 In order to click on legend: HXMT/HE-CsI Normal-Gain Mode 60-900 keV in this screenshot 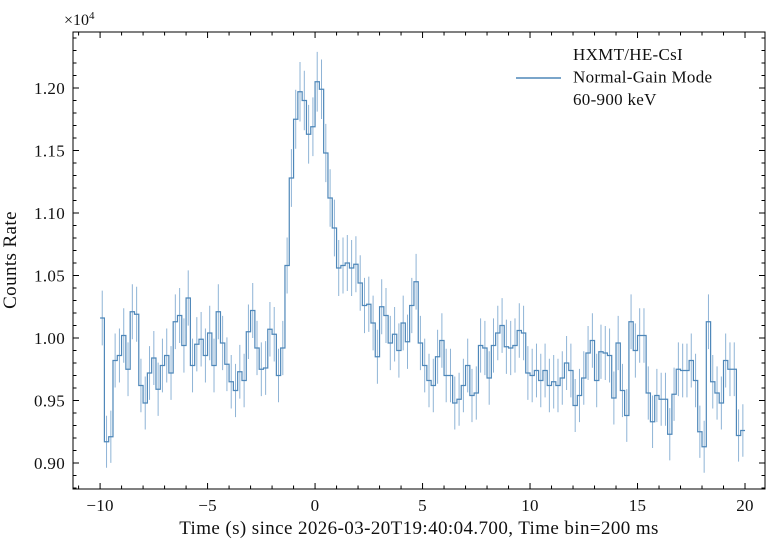, I will do `click(614, 77)`.